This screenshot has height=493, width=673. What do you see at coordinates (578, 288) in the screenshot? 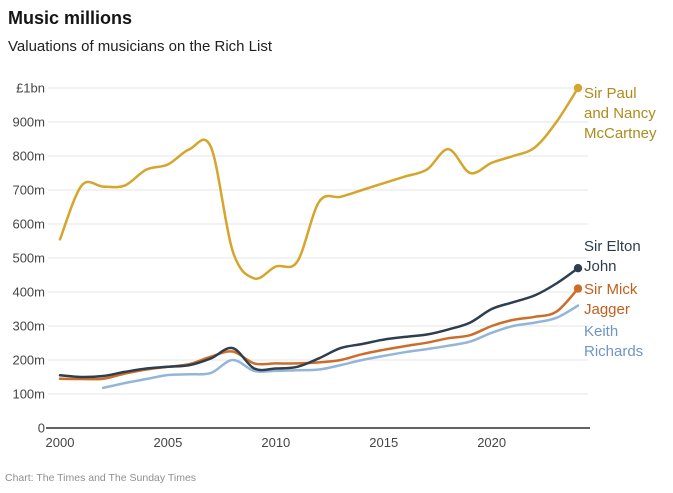
I see `series-end-dot-sir-mick-jagger` at bounding box center [578, 288].